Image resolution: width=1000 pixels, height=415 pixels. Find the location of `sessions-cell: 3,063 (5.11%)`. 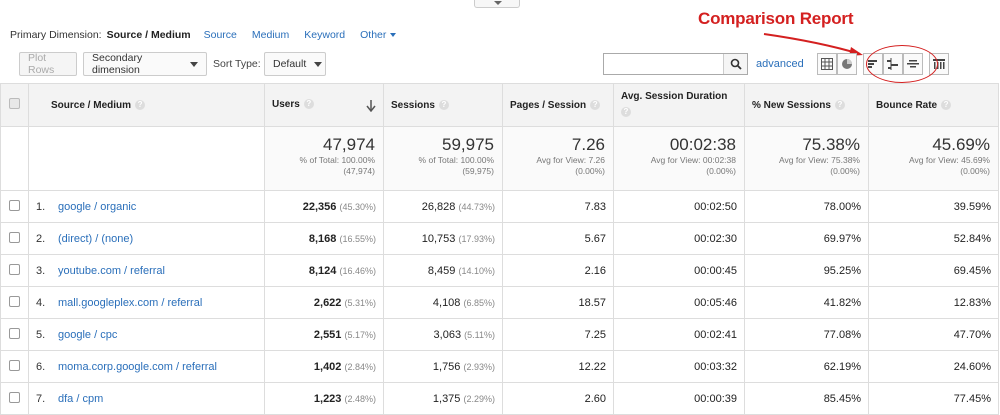

sessions-cell: 3,063 (5.11%) is located at coordinates (443, 334).